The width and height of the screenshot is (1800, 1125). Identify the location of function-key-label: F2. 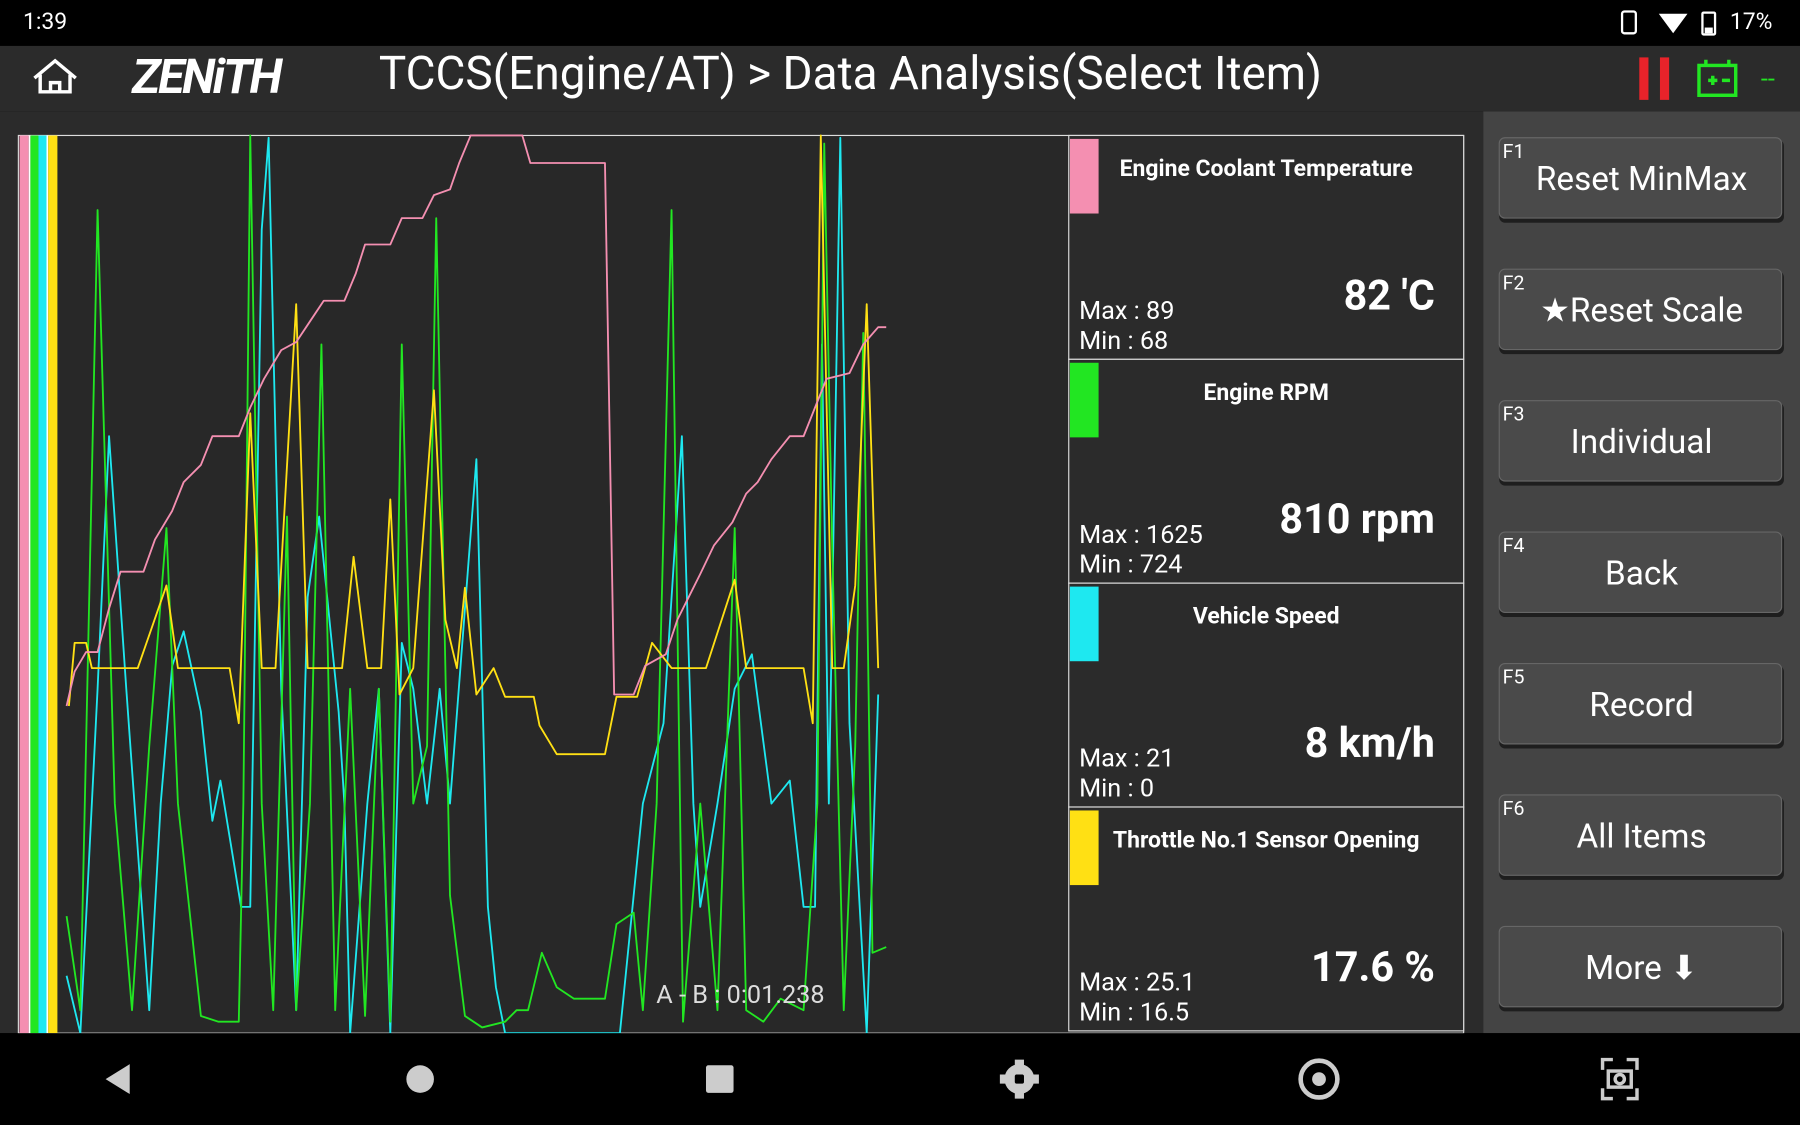
(1514, 282).